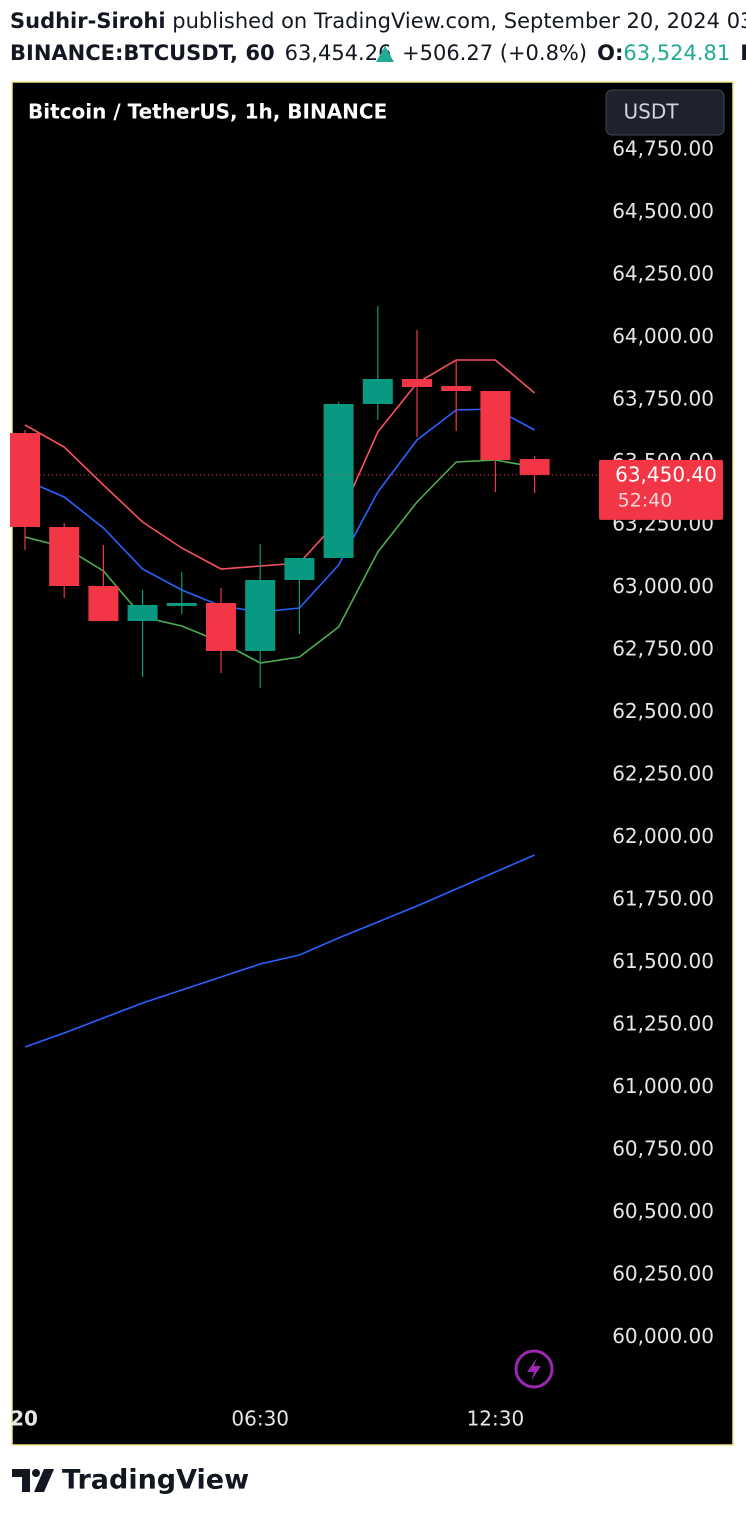  I want to click on y-tick-label: 64,750.00, so click(663, 149).